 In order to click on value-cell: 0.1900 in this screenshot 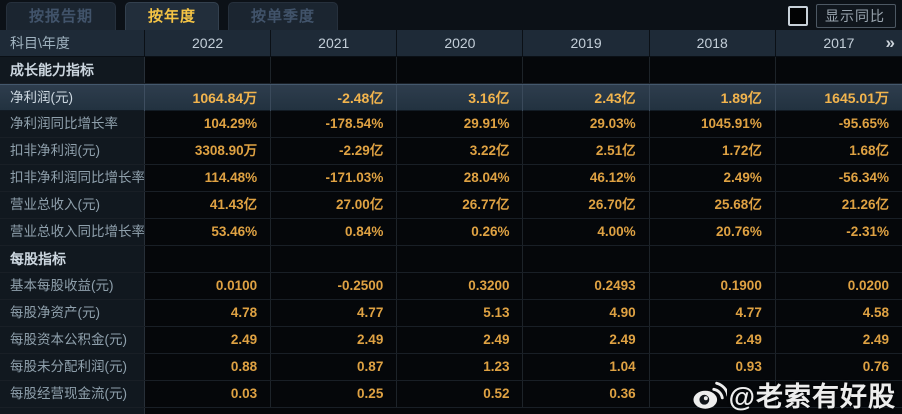, I will do `click(713, 286)`.